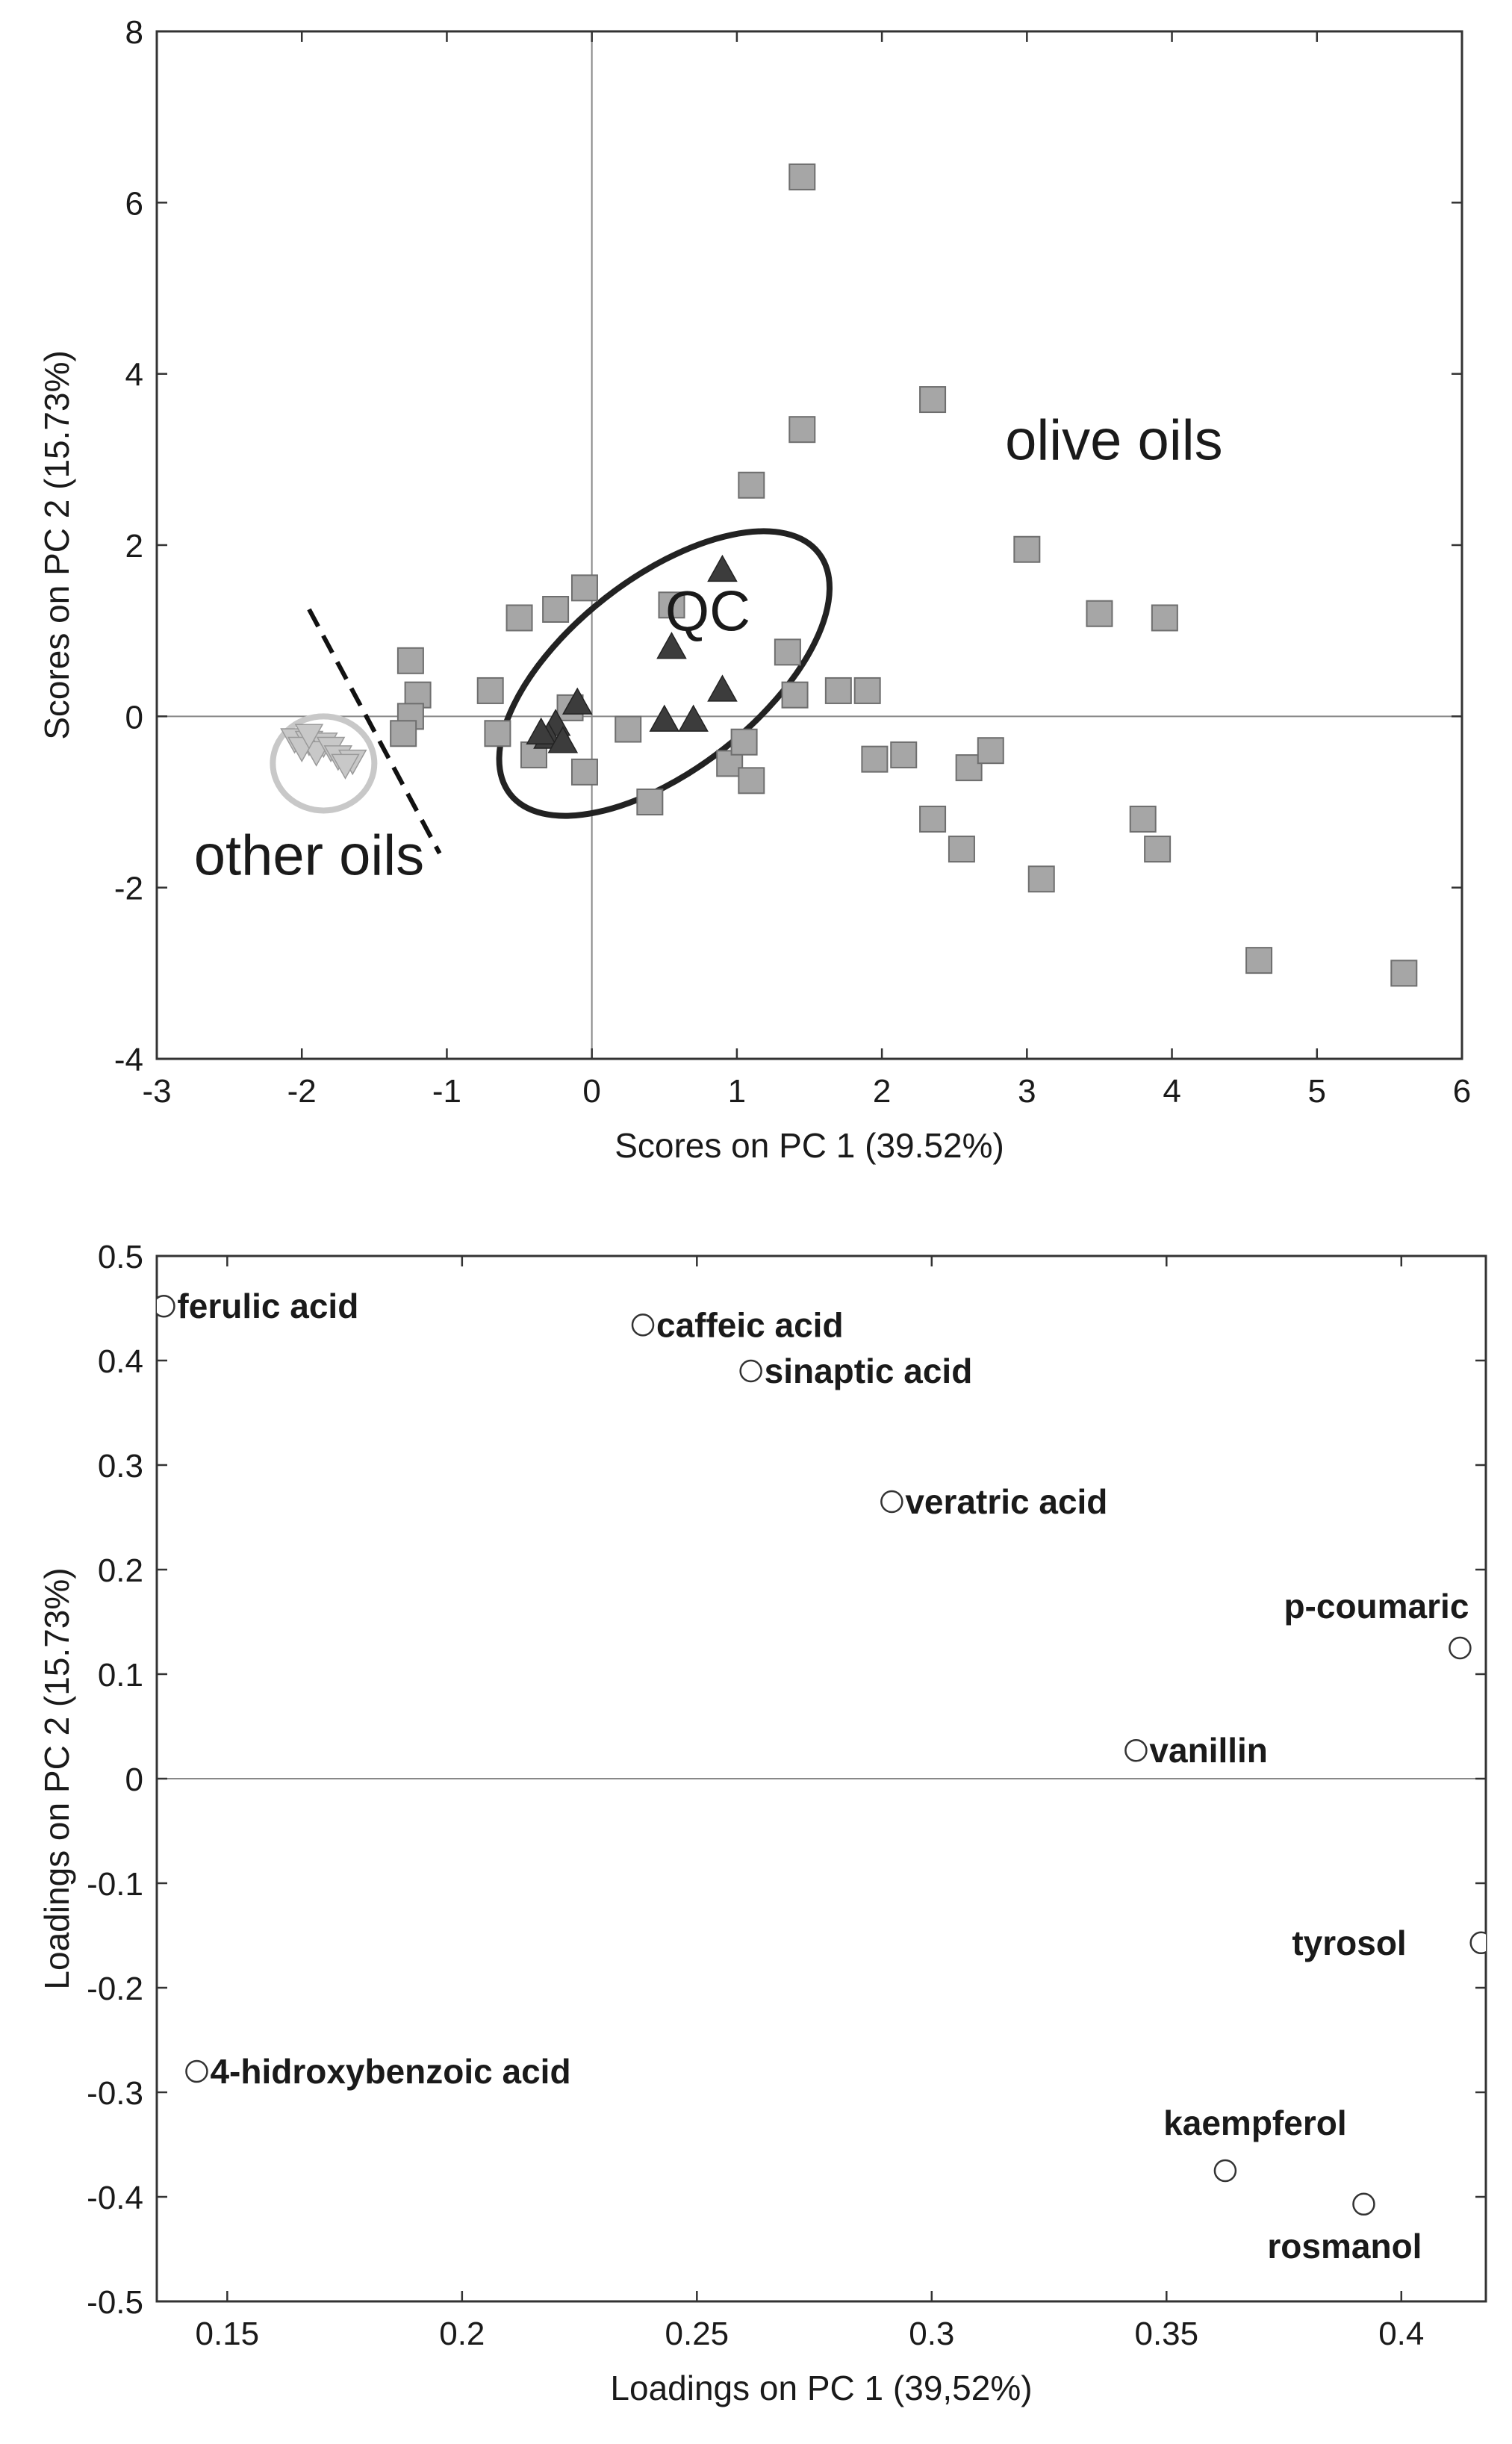 The width and height of the screenshot is (1512, 2444). Describe the element at coordinates (120, 1676) in the screenshot. I see `loadings-y-tick-label: 0.1` at that location.